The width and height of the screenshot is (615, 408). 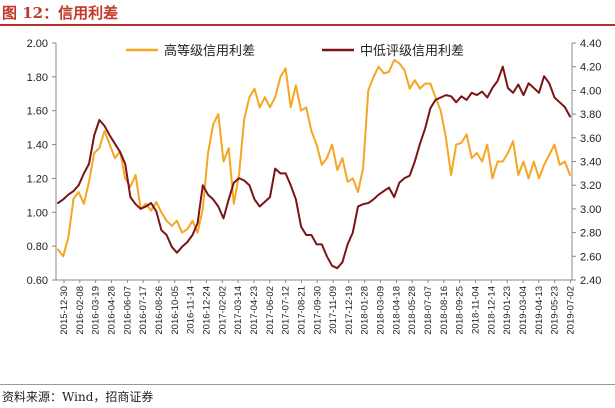 What do you see at coordinates (191, 310) in the screenshot?
I see `x-tick-label: 2016-11-14` at bounding box center [191, 310].